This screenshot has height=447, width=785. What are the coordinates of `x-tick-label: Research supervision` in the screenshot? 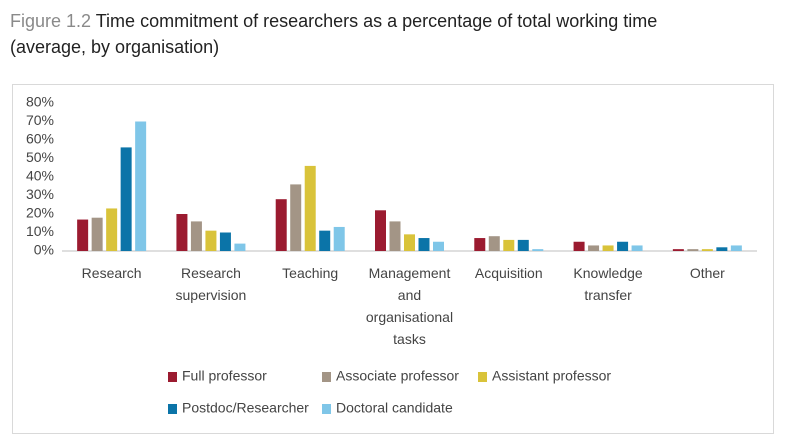 It's located at (211, 284).